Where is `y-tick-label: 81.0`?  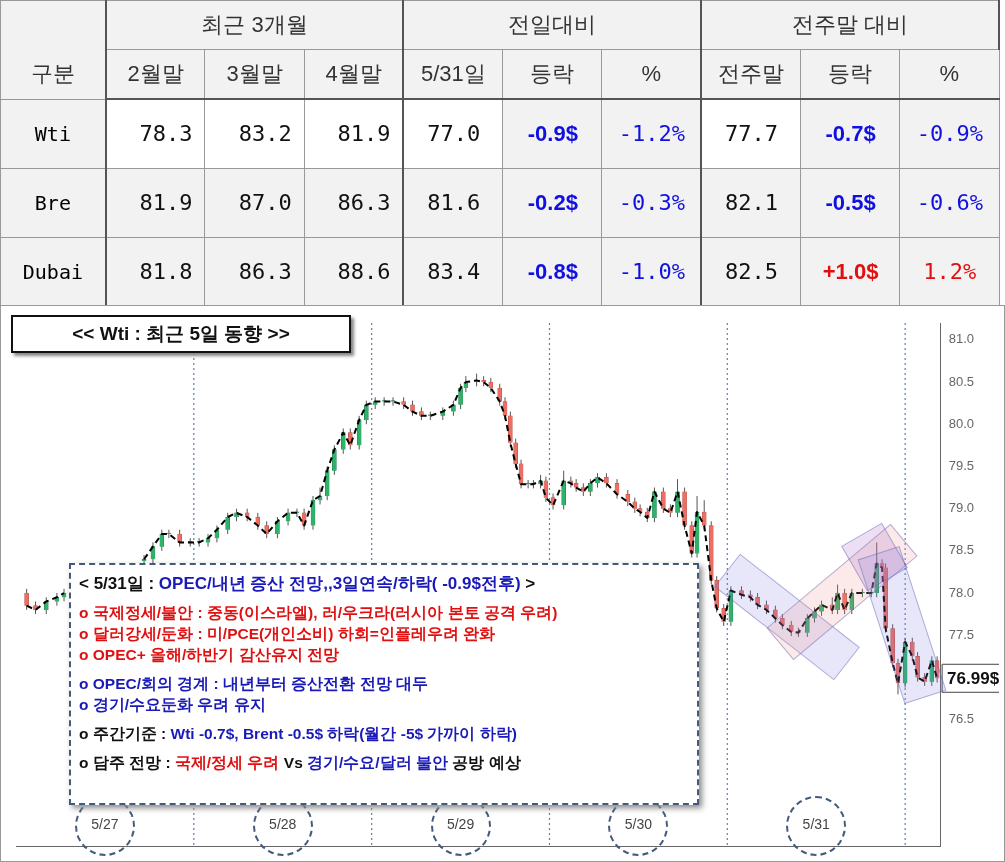 y-tick-label: 81.0 is located at coordinates (961, 339).